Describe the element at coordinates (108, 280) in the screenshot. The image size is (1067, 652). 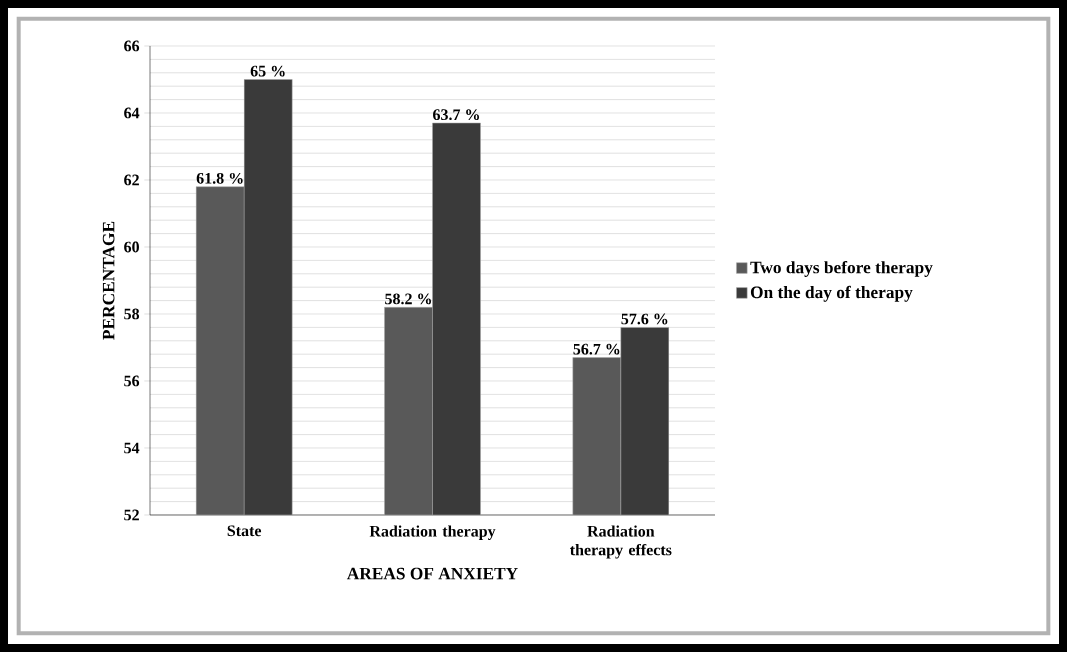
I see `y-axis-title: PERCENTAGE` at that location.